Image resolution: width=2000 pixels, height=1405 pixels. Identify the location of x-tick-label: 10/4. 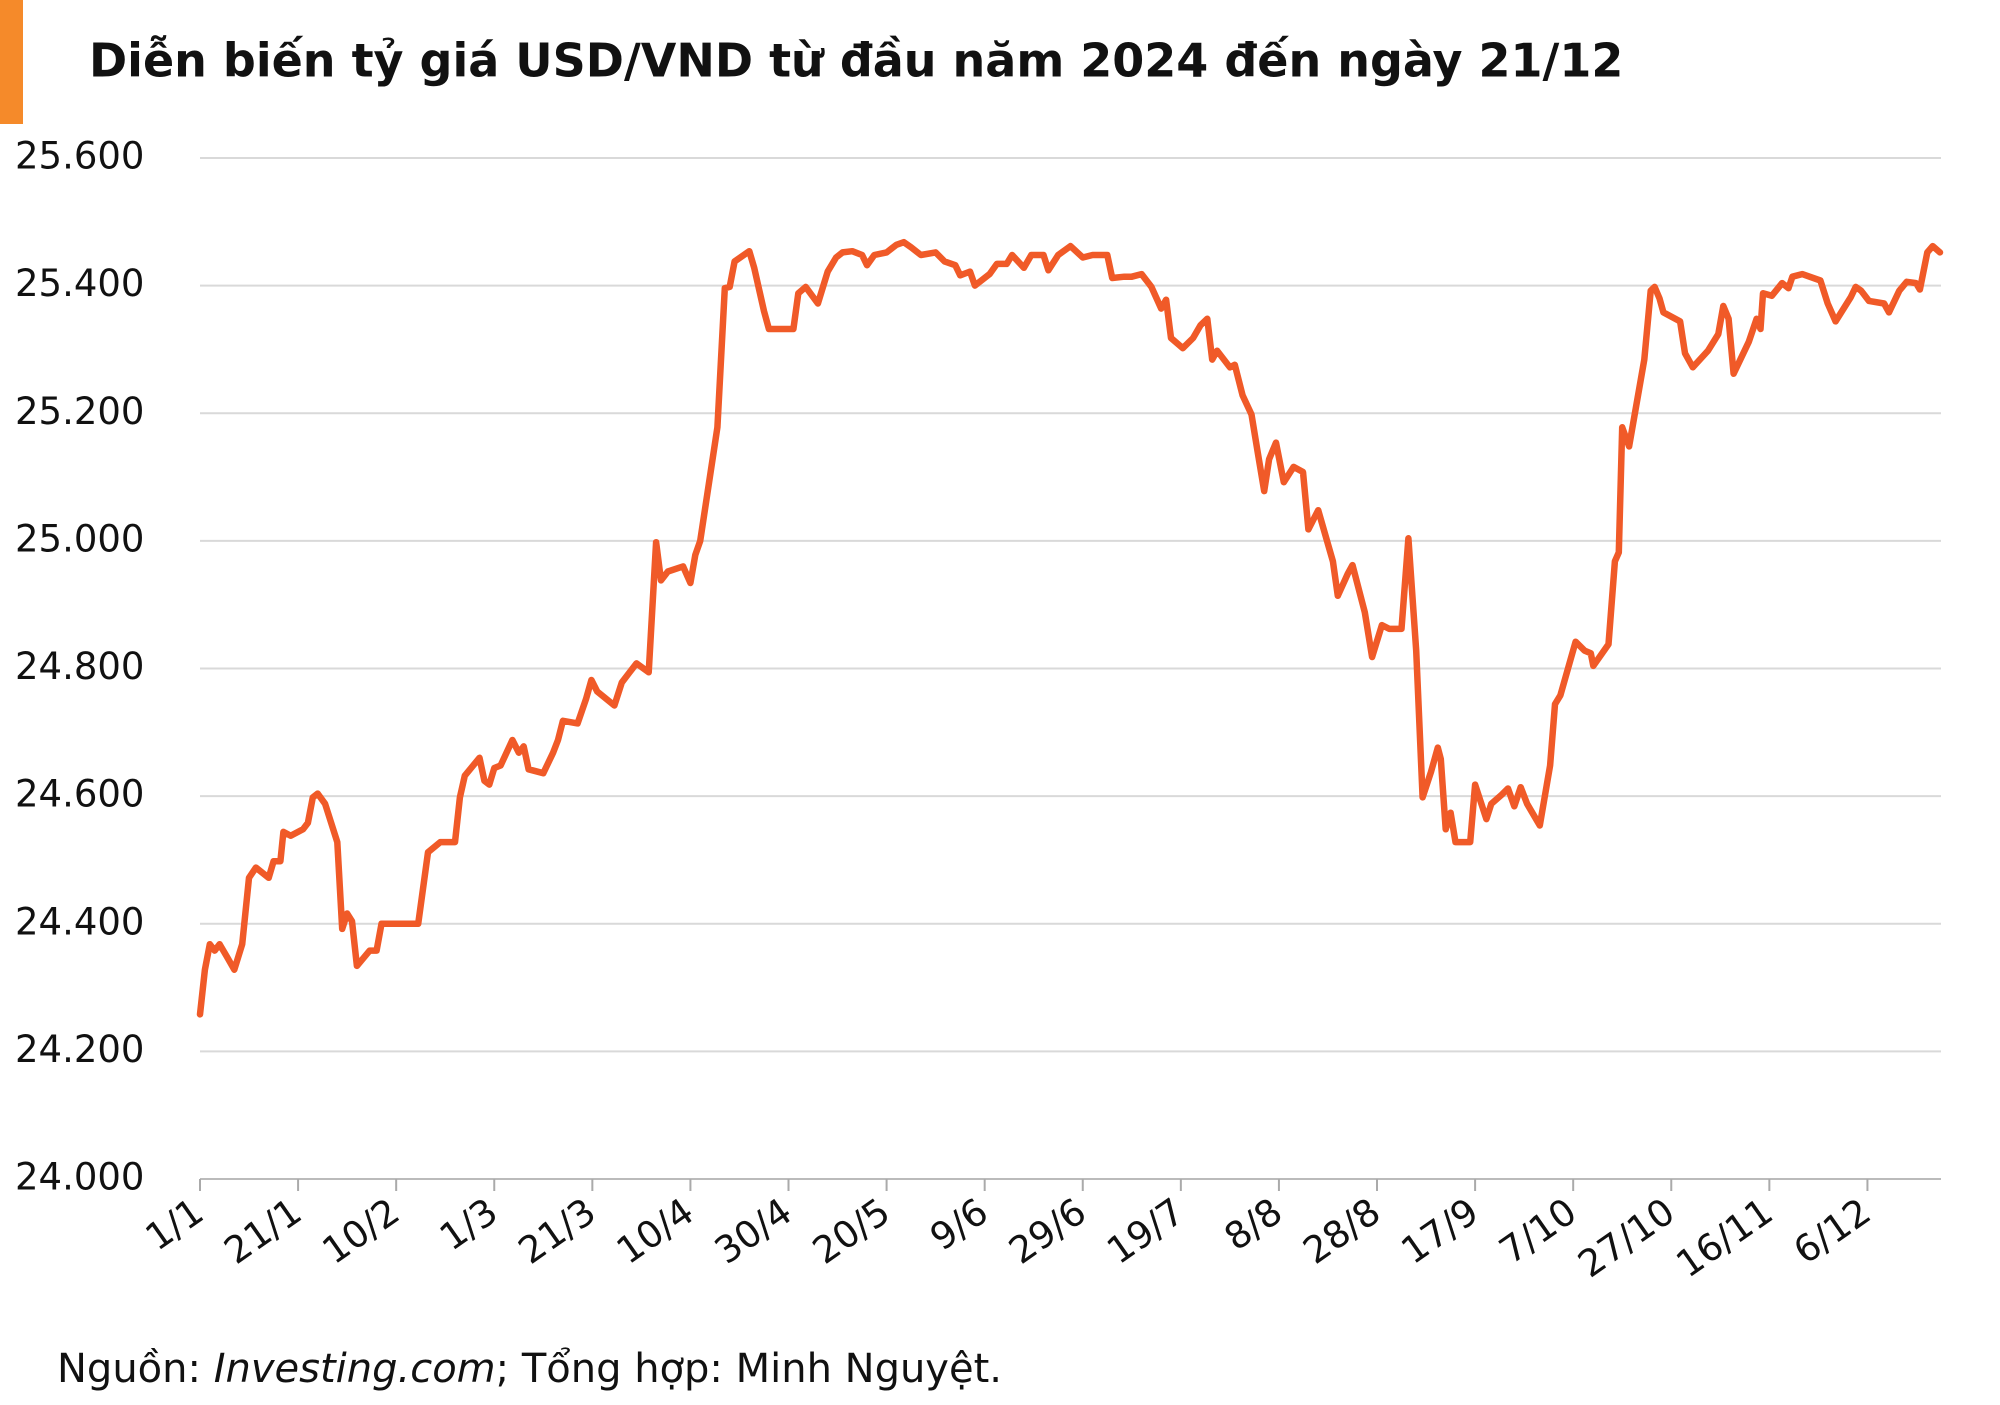
(655, 1231).